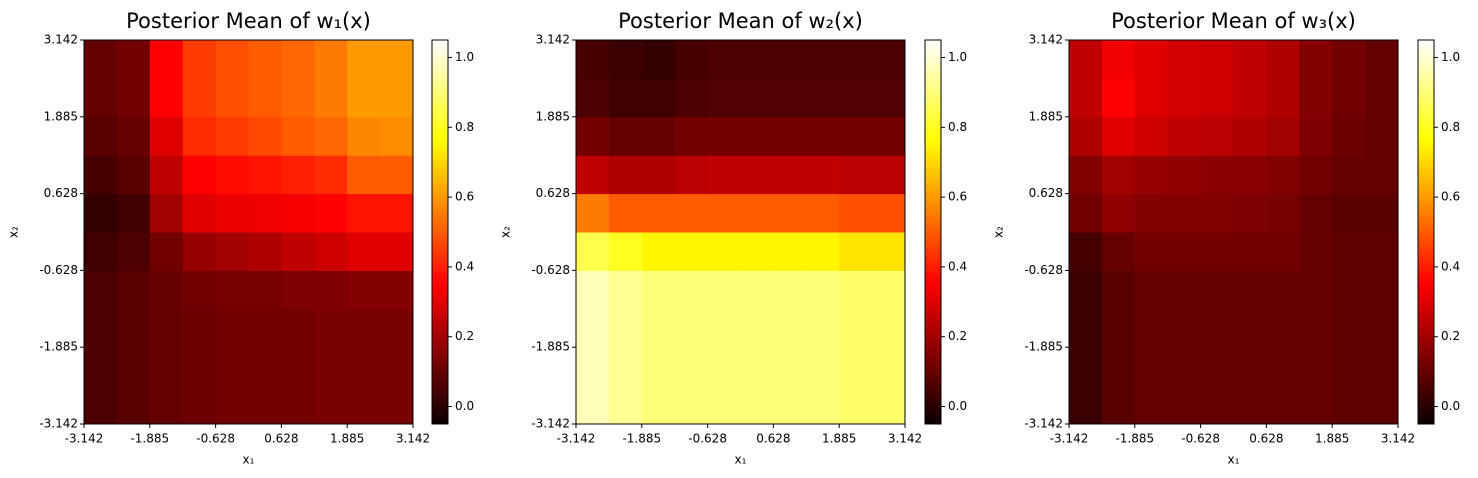 This screenshot has height=478, width=1478. Describe the element at coordinates (1043, 347) in the screenshot. I see `y-tick-label: -1.885` at that location.